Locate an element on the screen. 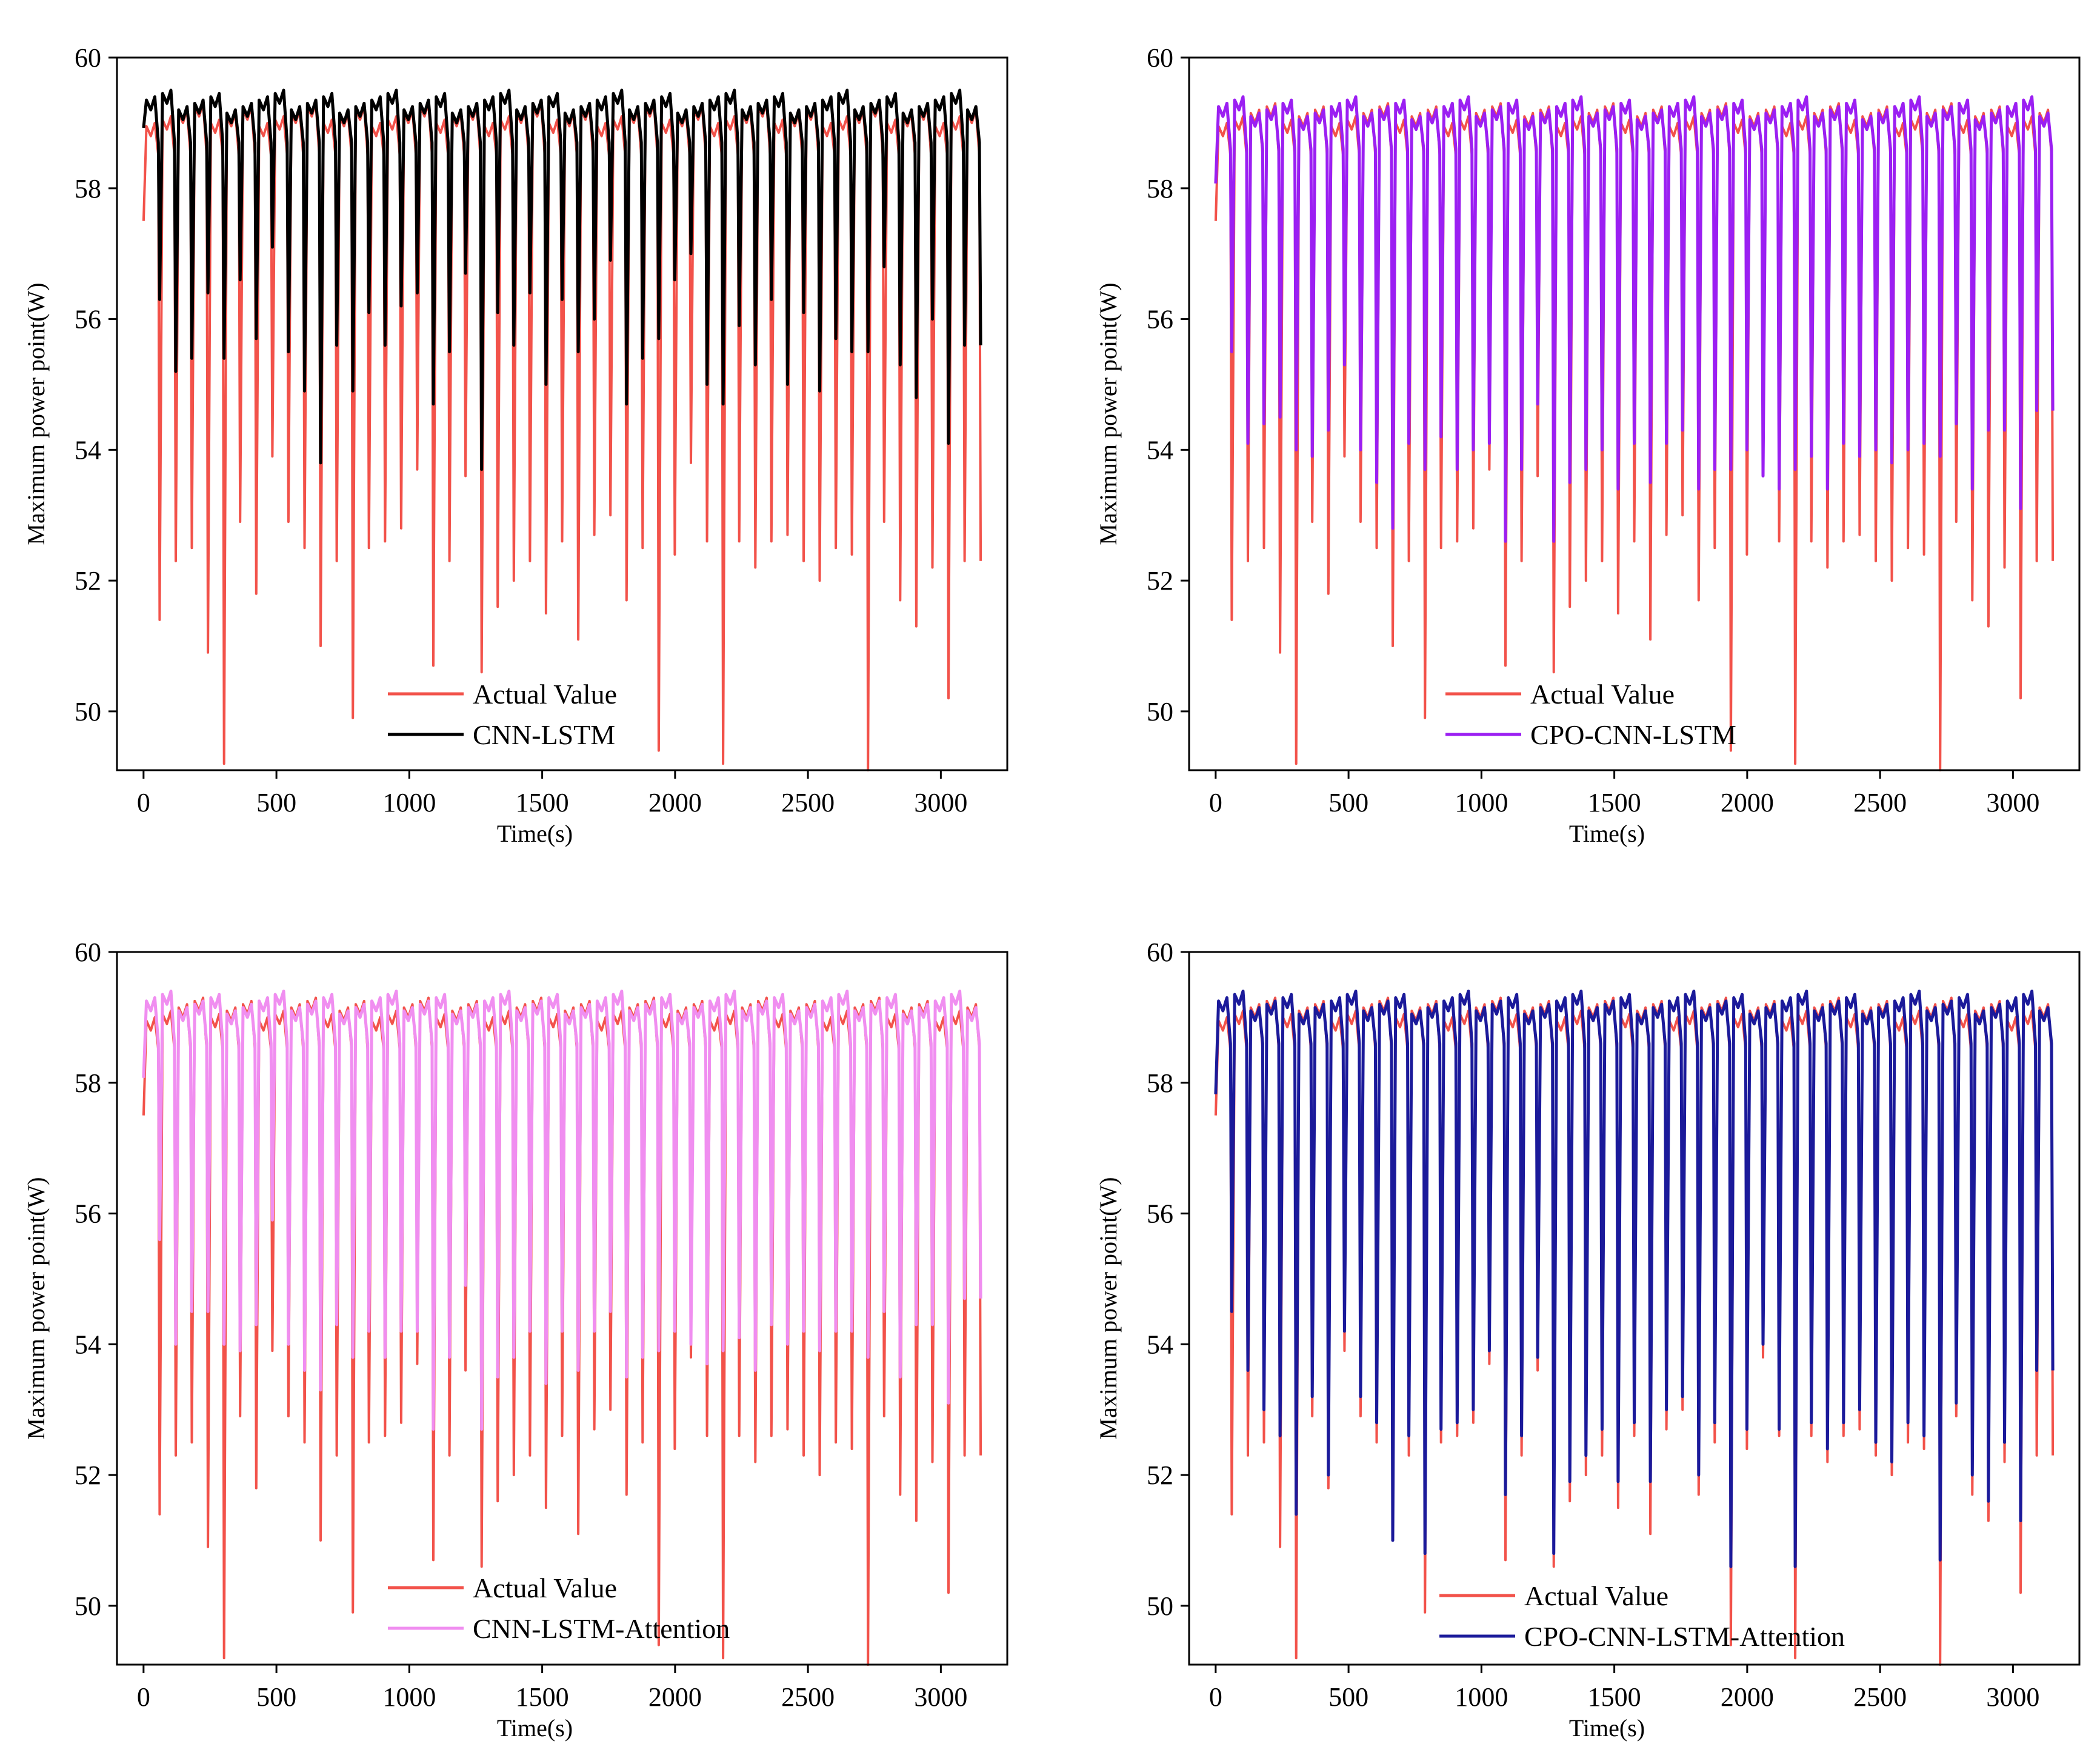 This screenshot has width=2100, height=1764. series-line-cpo-cnn-lstm is located at coordinates (1634, 319).